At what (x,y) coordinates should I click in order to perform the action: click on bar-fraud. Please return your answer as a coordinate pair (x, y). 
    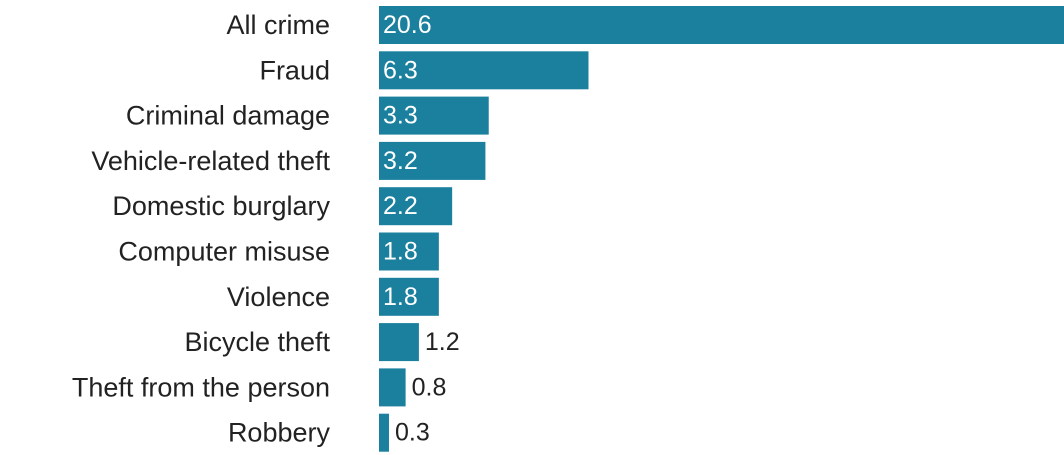
    Looking at the image, I should click on (484, 70).